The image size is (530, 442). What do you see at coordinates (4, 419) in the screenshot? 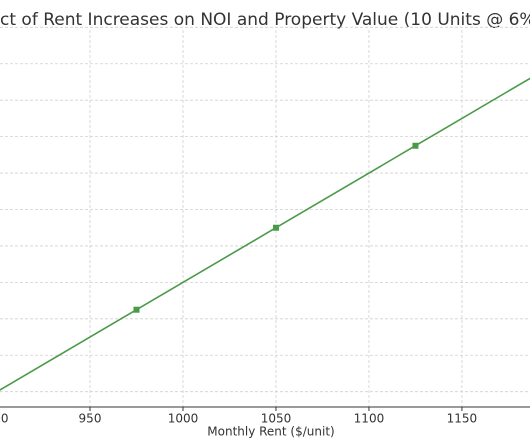
I see `x-tick-label: 900` at bounding box center [4, 419].